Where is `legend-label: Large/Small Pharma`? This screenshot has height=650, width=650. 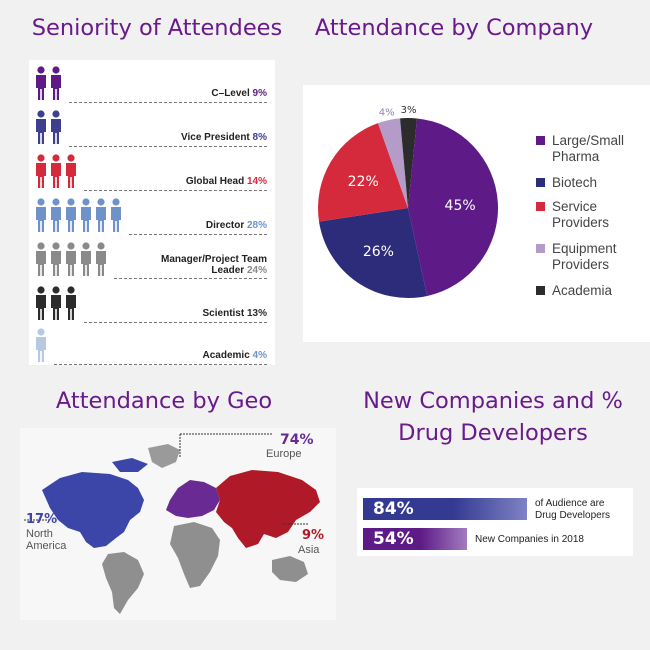
legend-label: Large/Small Pharma is located at coordinates (588, 148).